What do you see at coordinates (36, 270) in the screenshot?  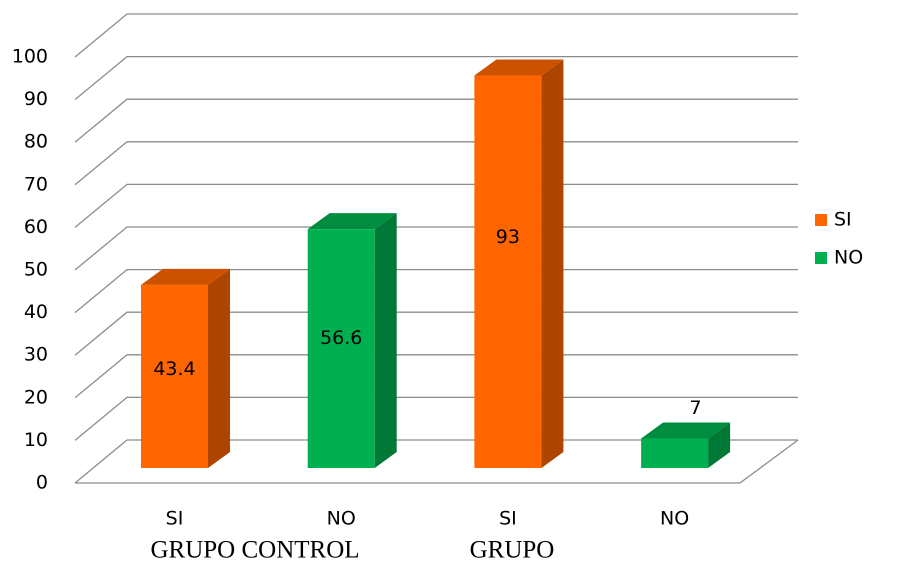 I see `y-tick-label: 50` at bounding box center [36, 270].